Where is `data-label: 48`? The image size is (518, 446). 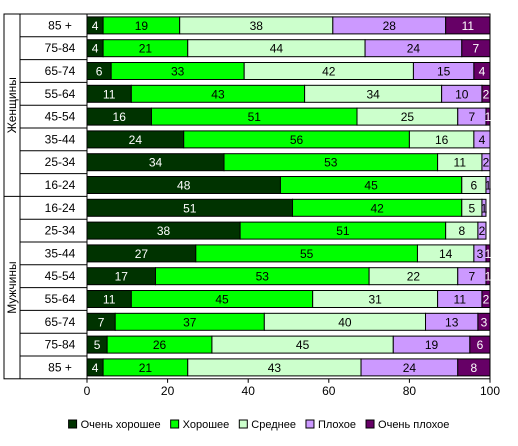
data-label: 48 is located at coordinates (184, 186).